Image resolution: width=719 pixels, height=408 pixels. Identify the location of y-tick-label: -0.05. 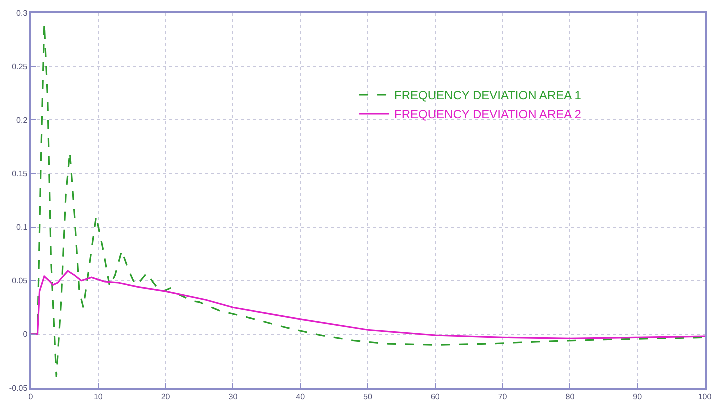
(18, 388).